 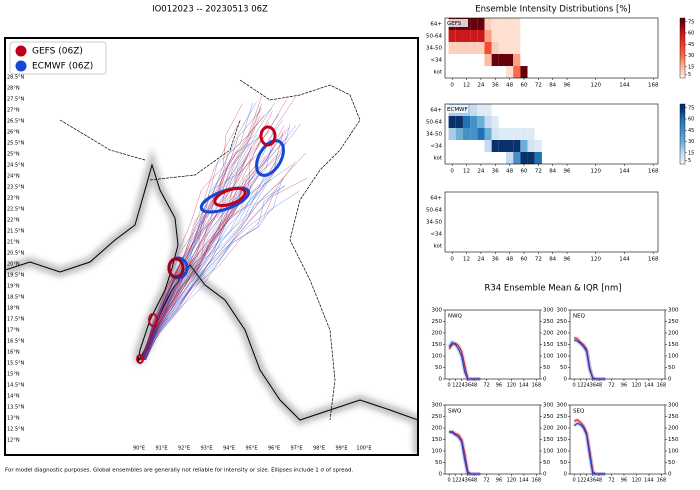 I want to click on colorbar-label: 60, so click(x=691, y=34).